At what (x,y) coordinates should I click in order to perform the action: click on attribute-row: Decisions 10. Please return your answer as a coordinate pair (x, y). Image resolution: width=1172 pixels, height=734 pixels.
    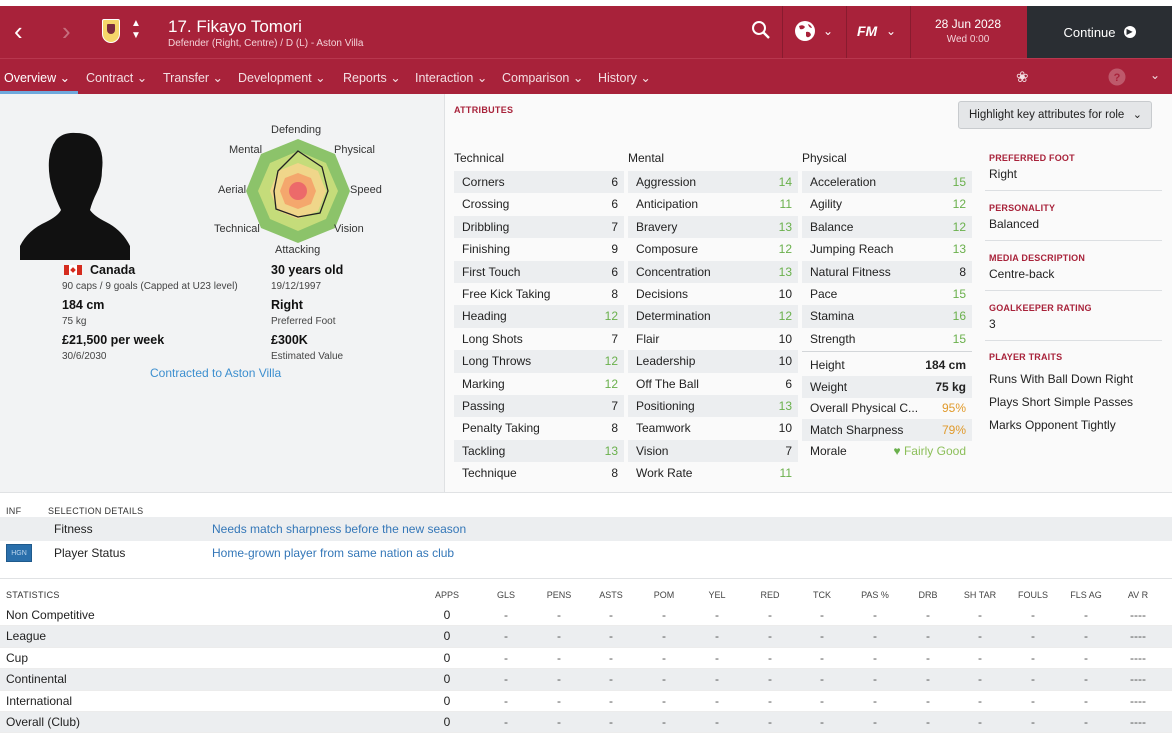
    Looking at the image, I should click on (713, 294).